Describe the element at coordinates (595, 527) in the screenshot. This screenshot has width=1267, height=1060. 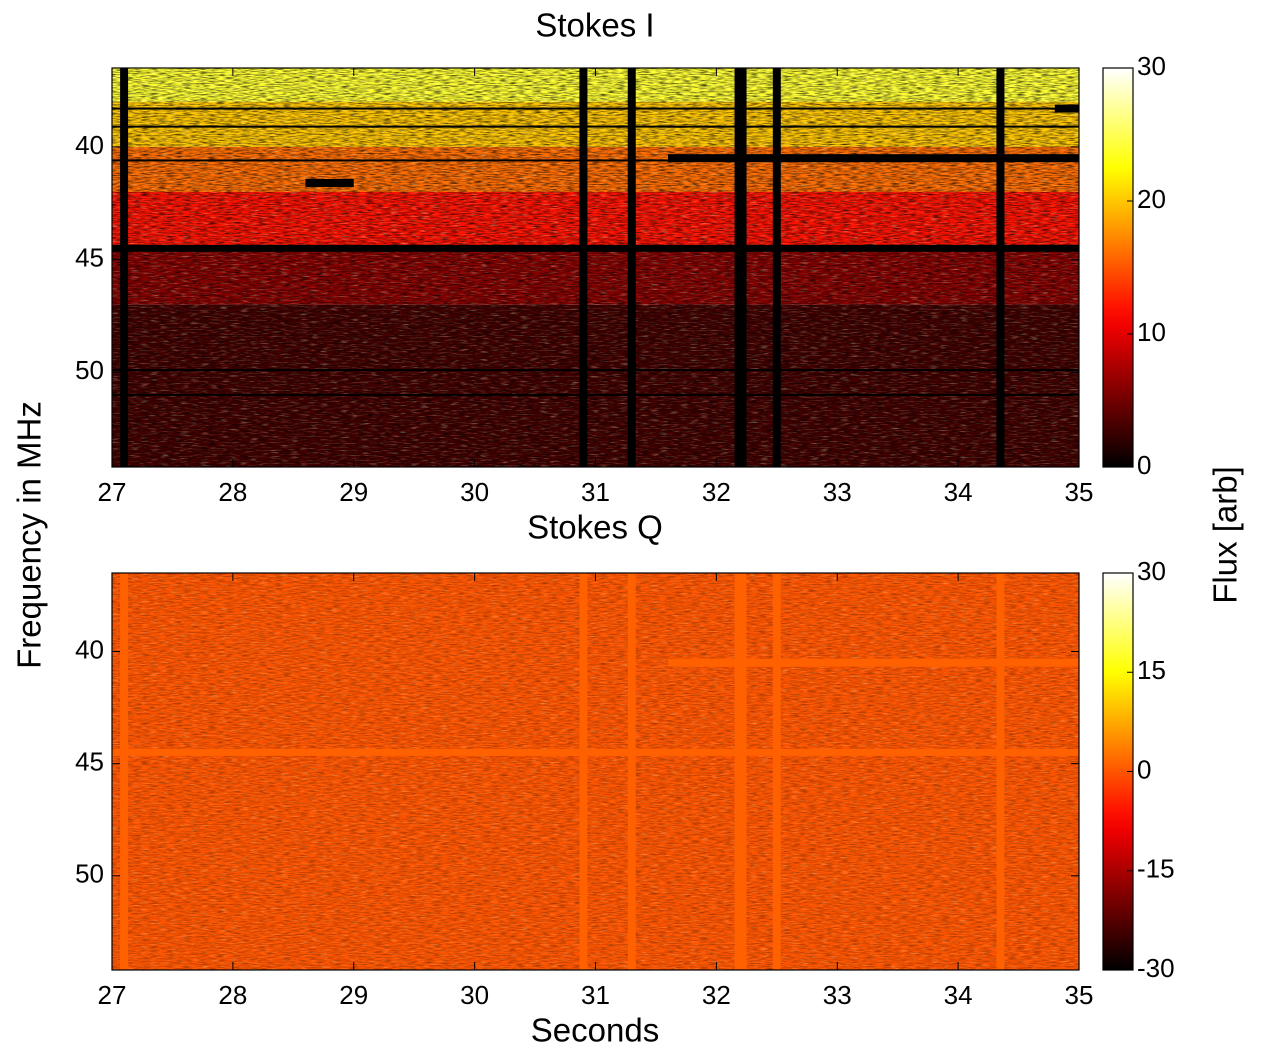
I see `panel-title: Stokes Q` at that location.